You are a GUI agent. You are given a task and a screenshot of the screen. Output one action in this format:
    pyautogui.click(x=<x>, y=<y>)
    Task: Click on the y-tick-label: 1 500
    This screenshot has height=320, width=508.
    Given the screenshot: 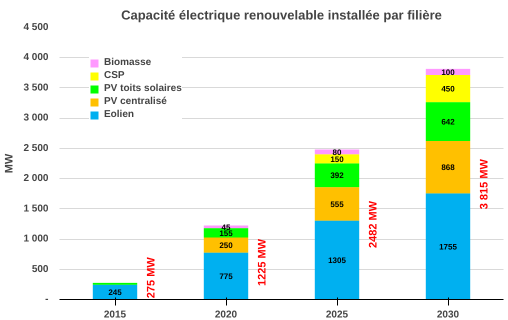 What is the action you would take?
    pyautogui.click(x=36, y=208)
    